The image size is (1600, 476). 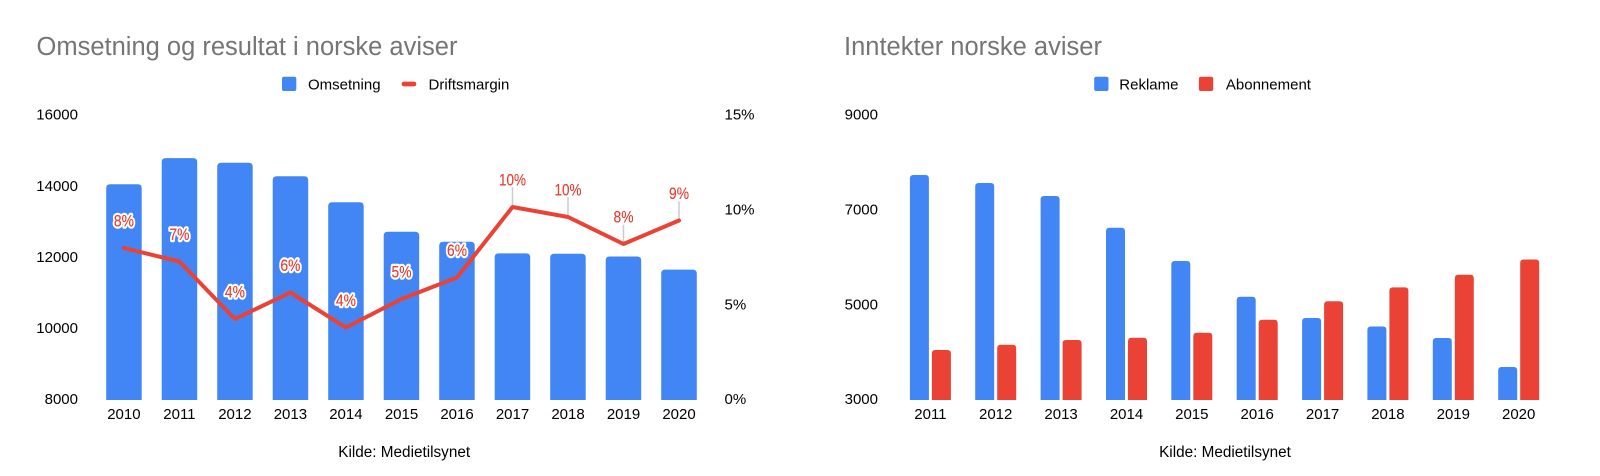 I want to click on svg-text: 3000, so click(x=861, y=399).